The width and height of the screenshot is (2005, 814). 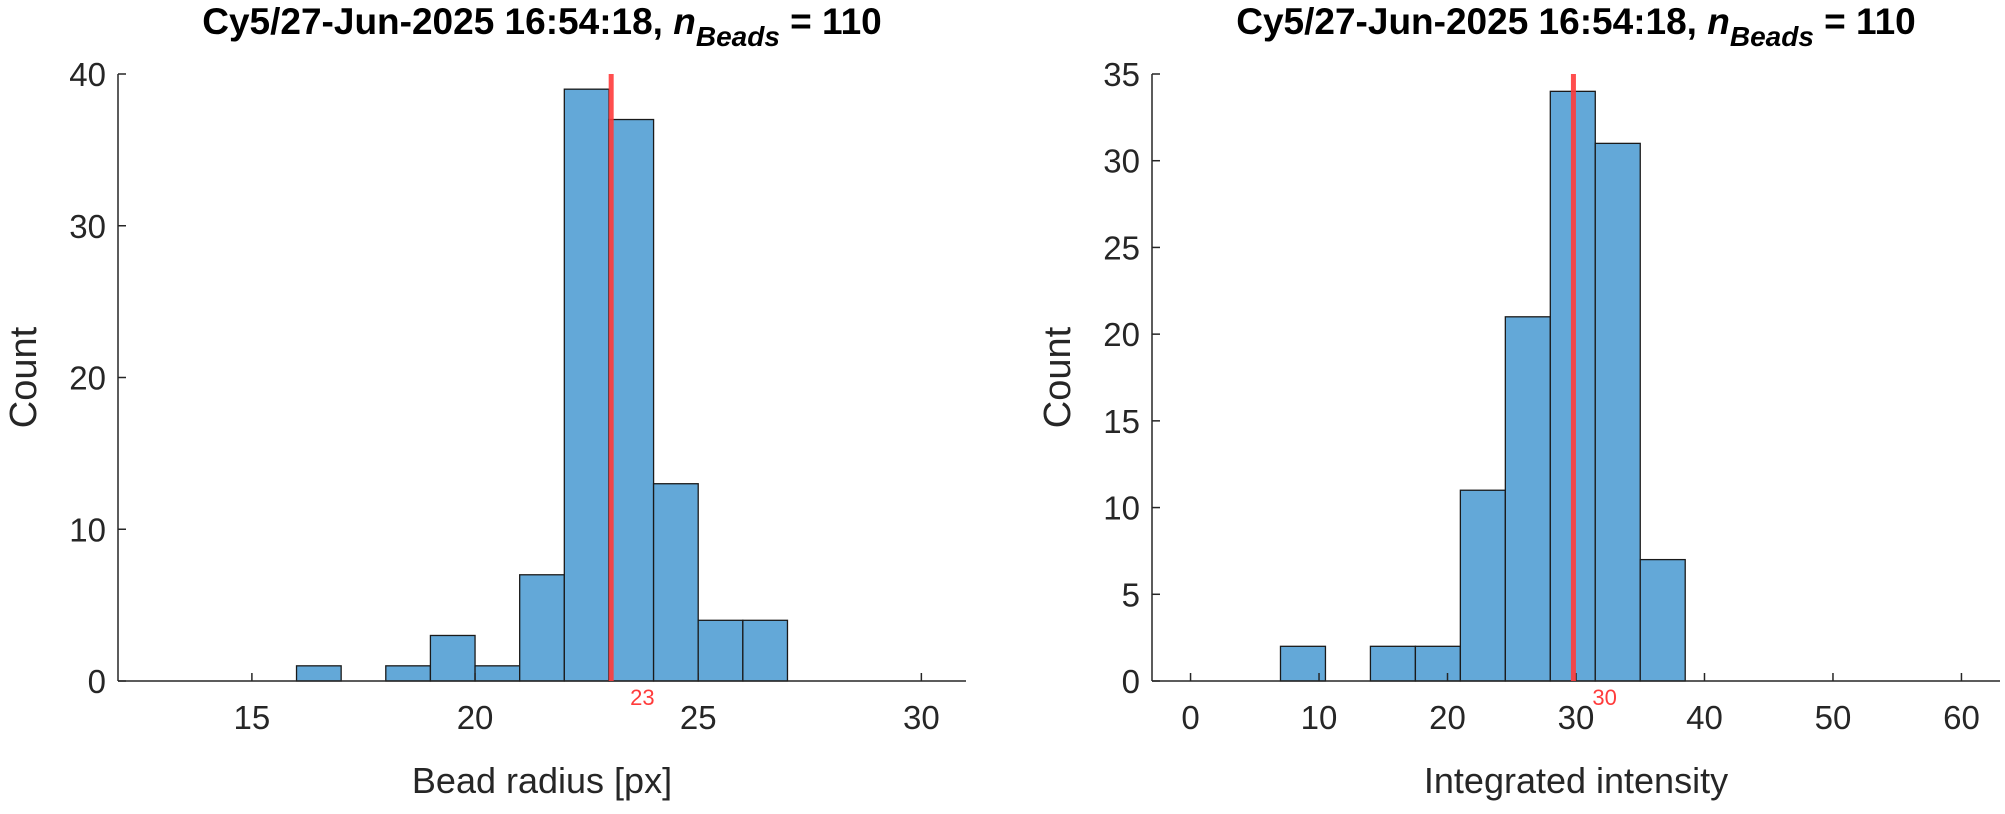 I want to click on y-tick-label: 15, so click(x=1121, y=421).